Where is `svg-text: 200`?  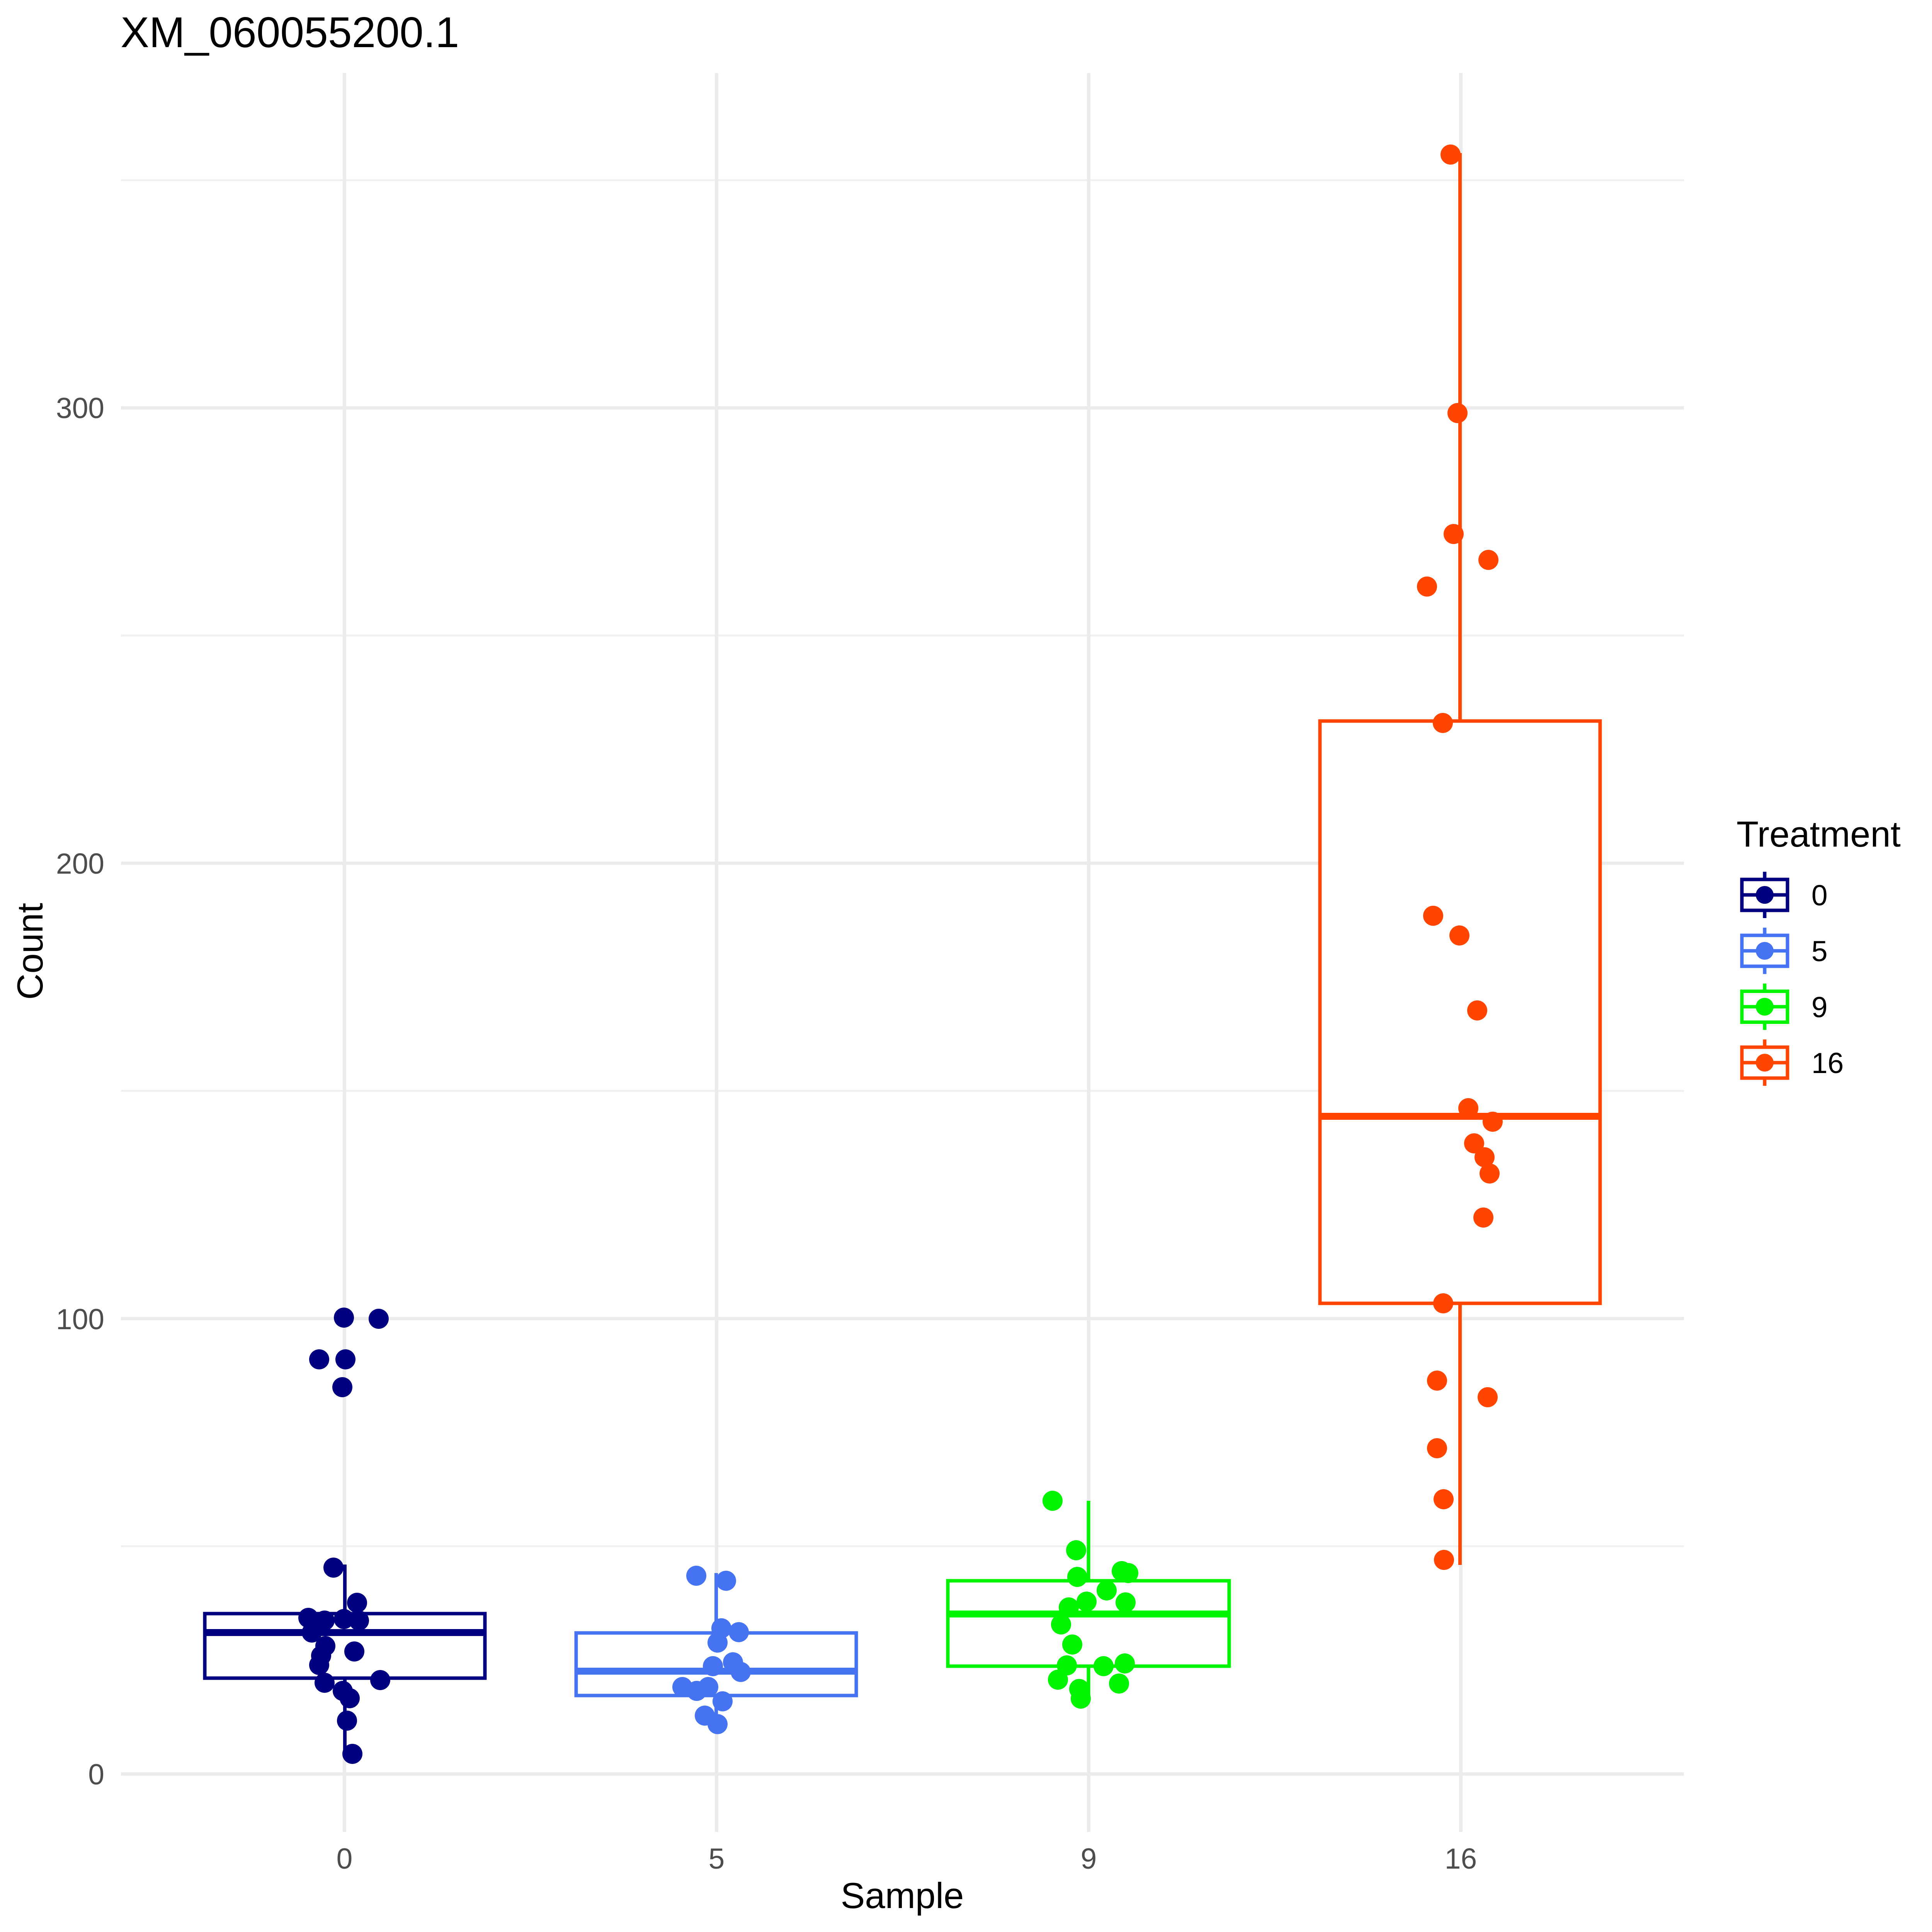
svg-text: 200 is located at coordinates (80, 864).